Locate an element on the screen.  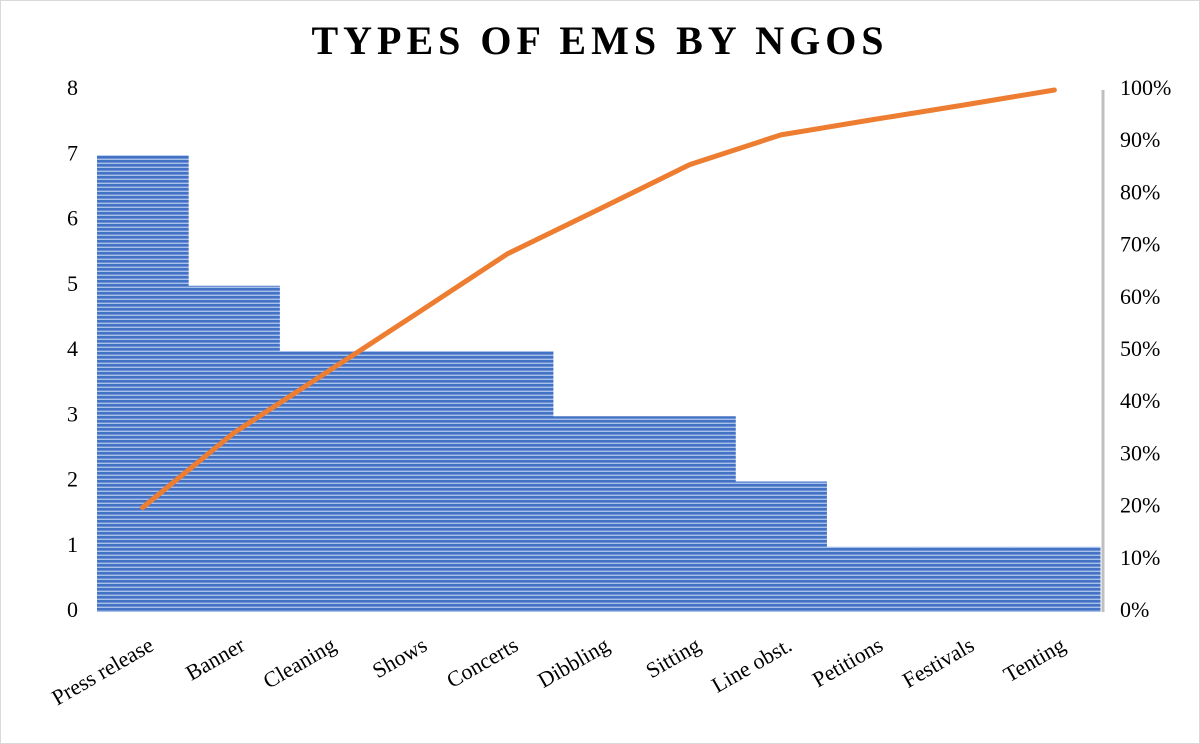
y-tick-label: 3 is located at coordinates (72, 413).